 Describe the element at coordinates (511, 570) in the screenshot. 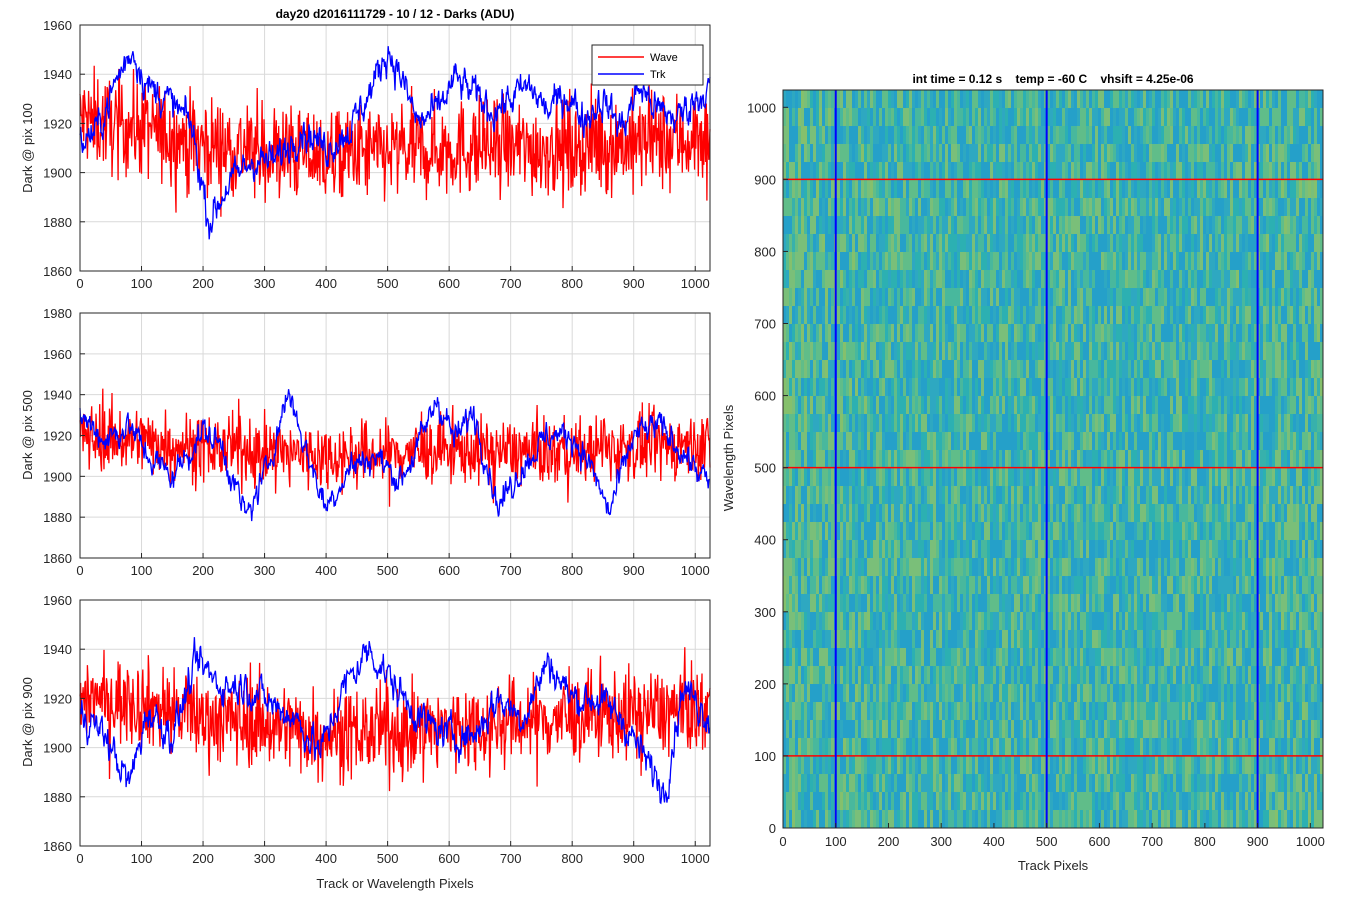

I see `x-tick-label: 700` at that location.